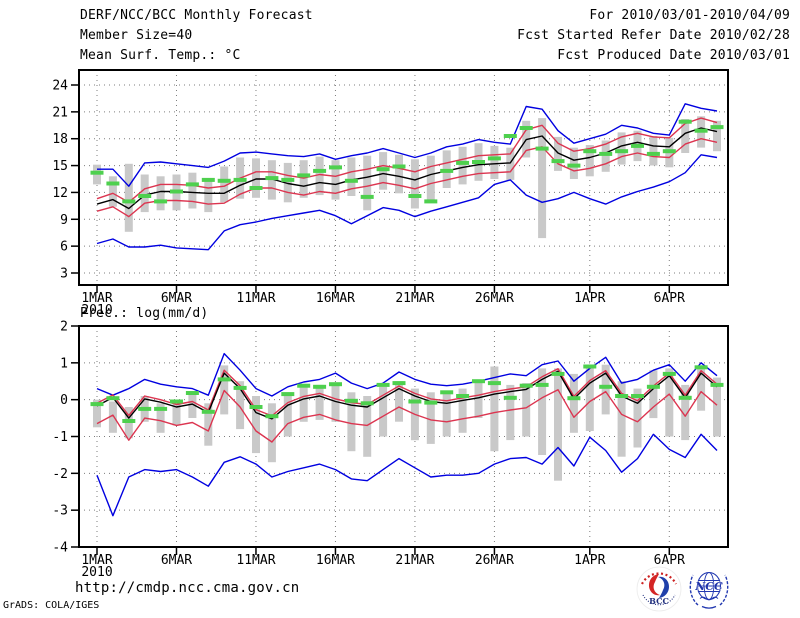  What do you see at coordinates (414, 560) in the screenshot?
I see `x-axis-tick-label: 21MAR` at bounding box center [414, 560].